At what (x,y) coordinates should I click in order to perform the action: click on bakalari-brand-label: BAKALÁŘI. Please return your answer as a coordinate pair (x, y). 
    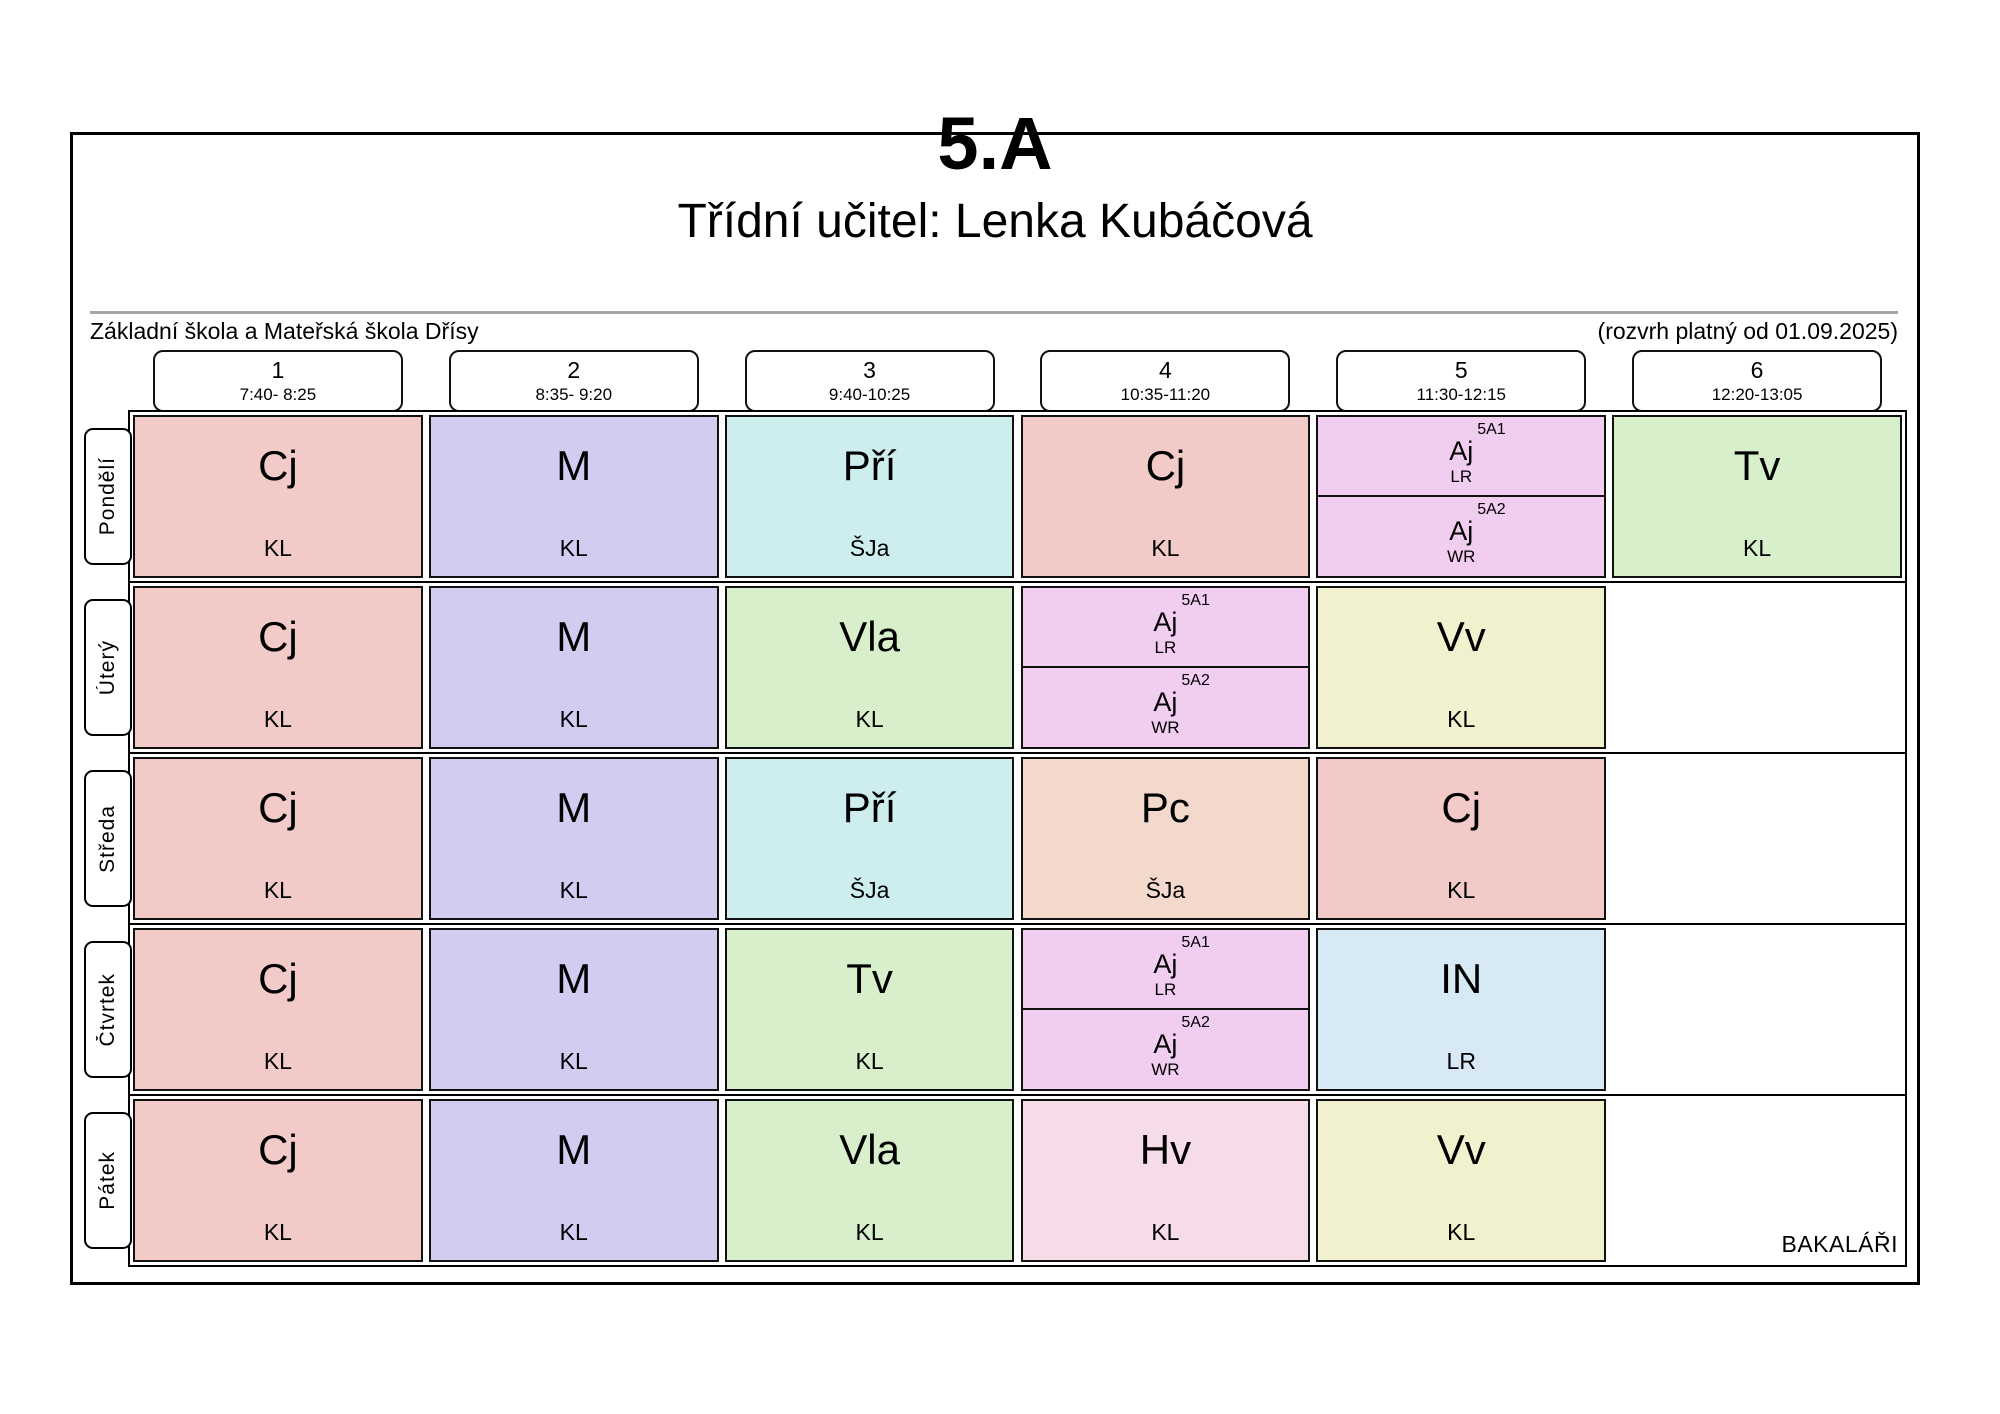
    Looking at the image, I should click on (1839, 1244).